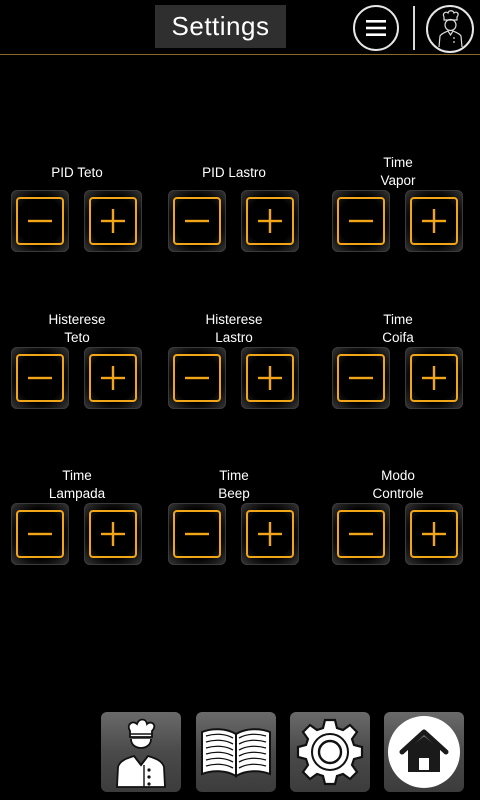 This screenshot has height=800, width=480. I want to click on control-label-pid-teto: PID Teto, so click(77, 173).